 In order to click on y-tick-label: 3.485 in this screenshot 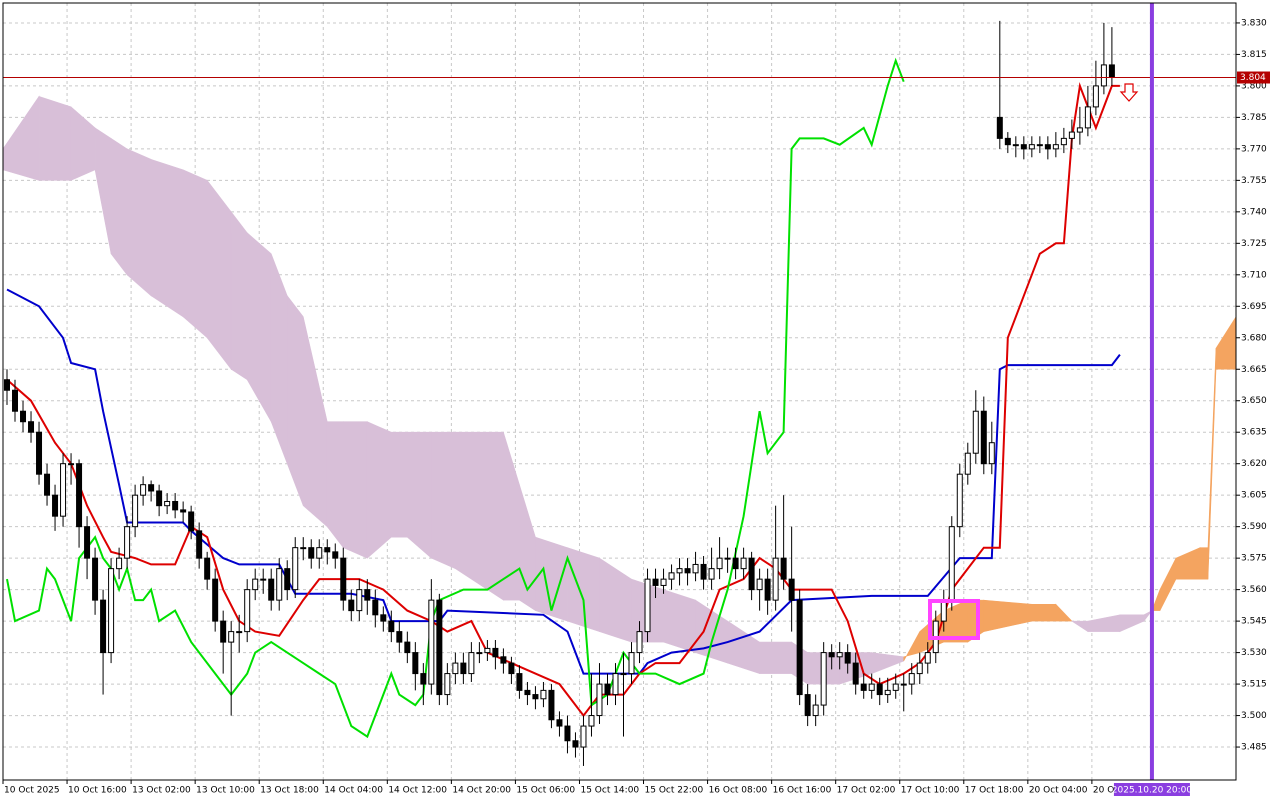, I will do `click(1254, 748)`.